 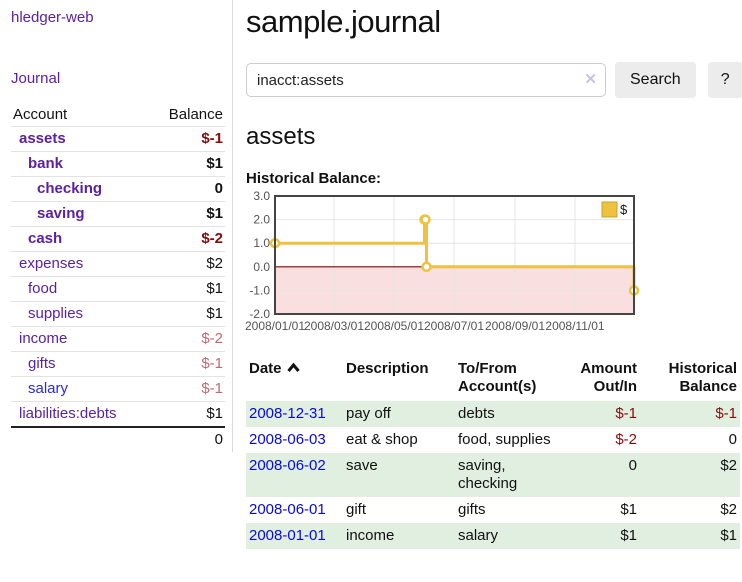 I want to click on account-name-cell: checking, so click(x=80, y=189).